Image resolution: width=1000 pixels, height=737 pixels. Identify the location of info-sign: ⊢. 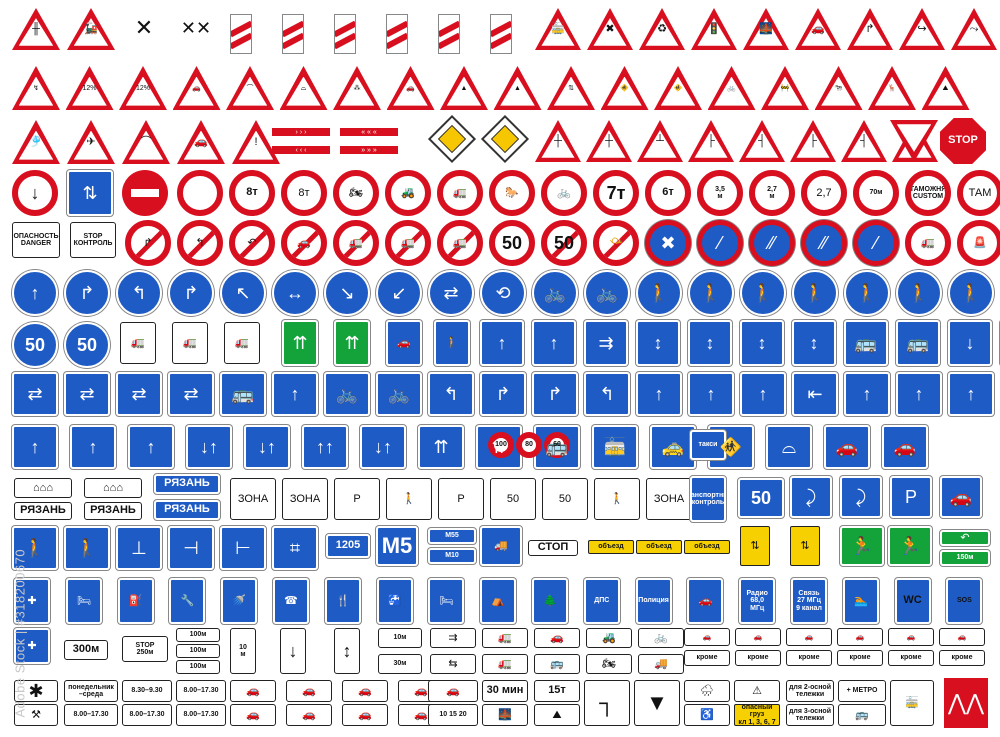
(243, 548).